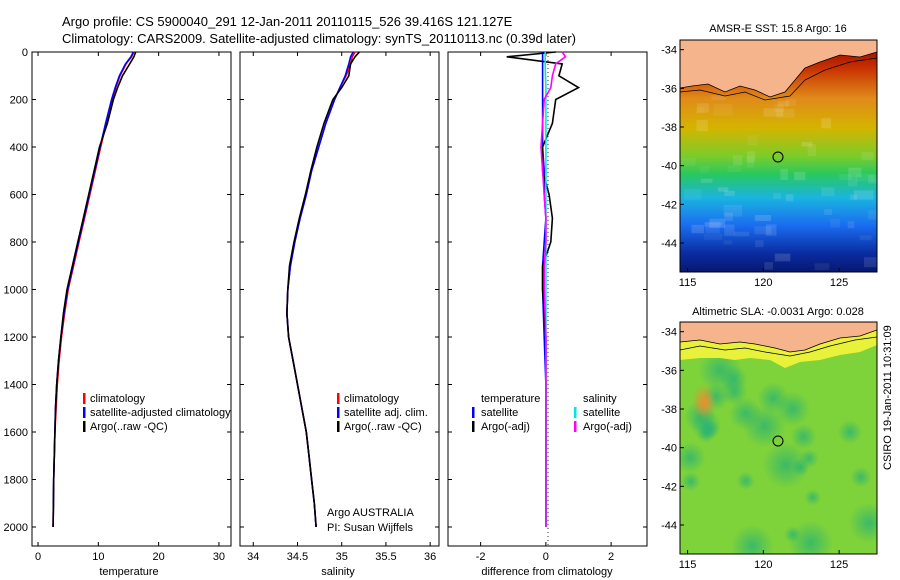 The height and width of the screenshot is (580, 900). What do you see at coordinates (98, 557) in the screenshot?
I see `x-tick-label: 10` at bounding box center [98, 557].